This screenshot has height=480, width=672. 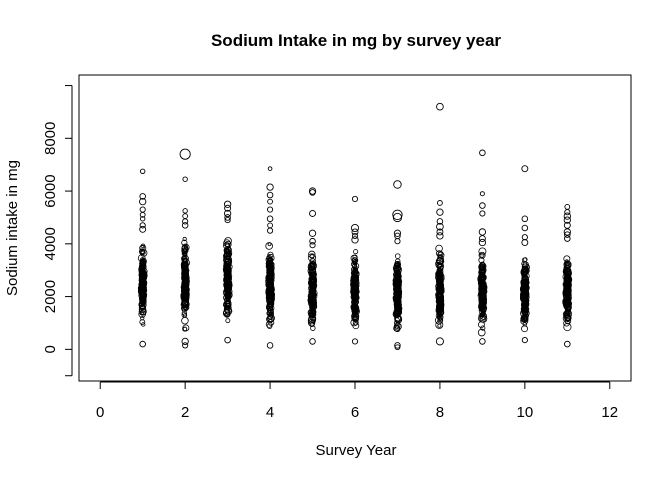 What do you see at coordinates (185, 412) in the screenshot?
I see `x-tick-label: 2` at bounding box center [185, 412].